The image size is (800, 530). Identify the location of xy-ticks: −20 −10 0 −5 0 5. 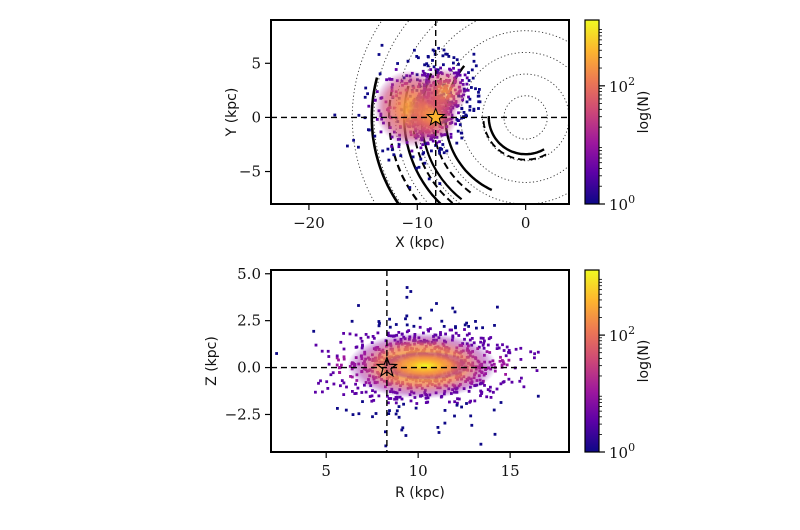
(385, 143).